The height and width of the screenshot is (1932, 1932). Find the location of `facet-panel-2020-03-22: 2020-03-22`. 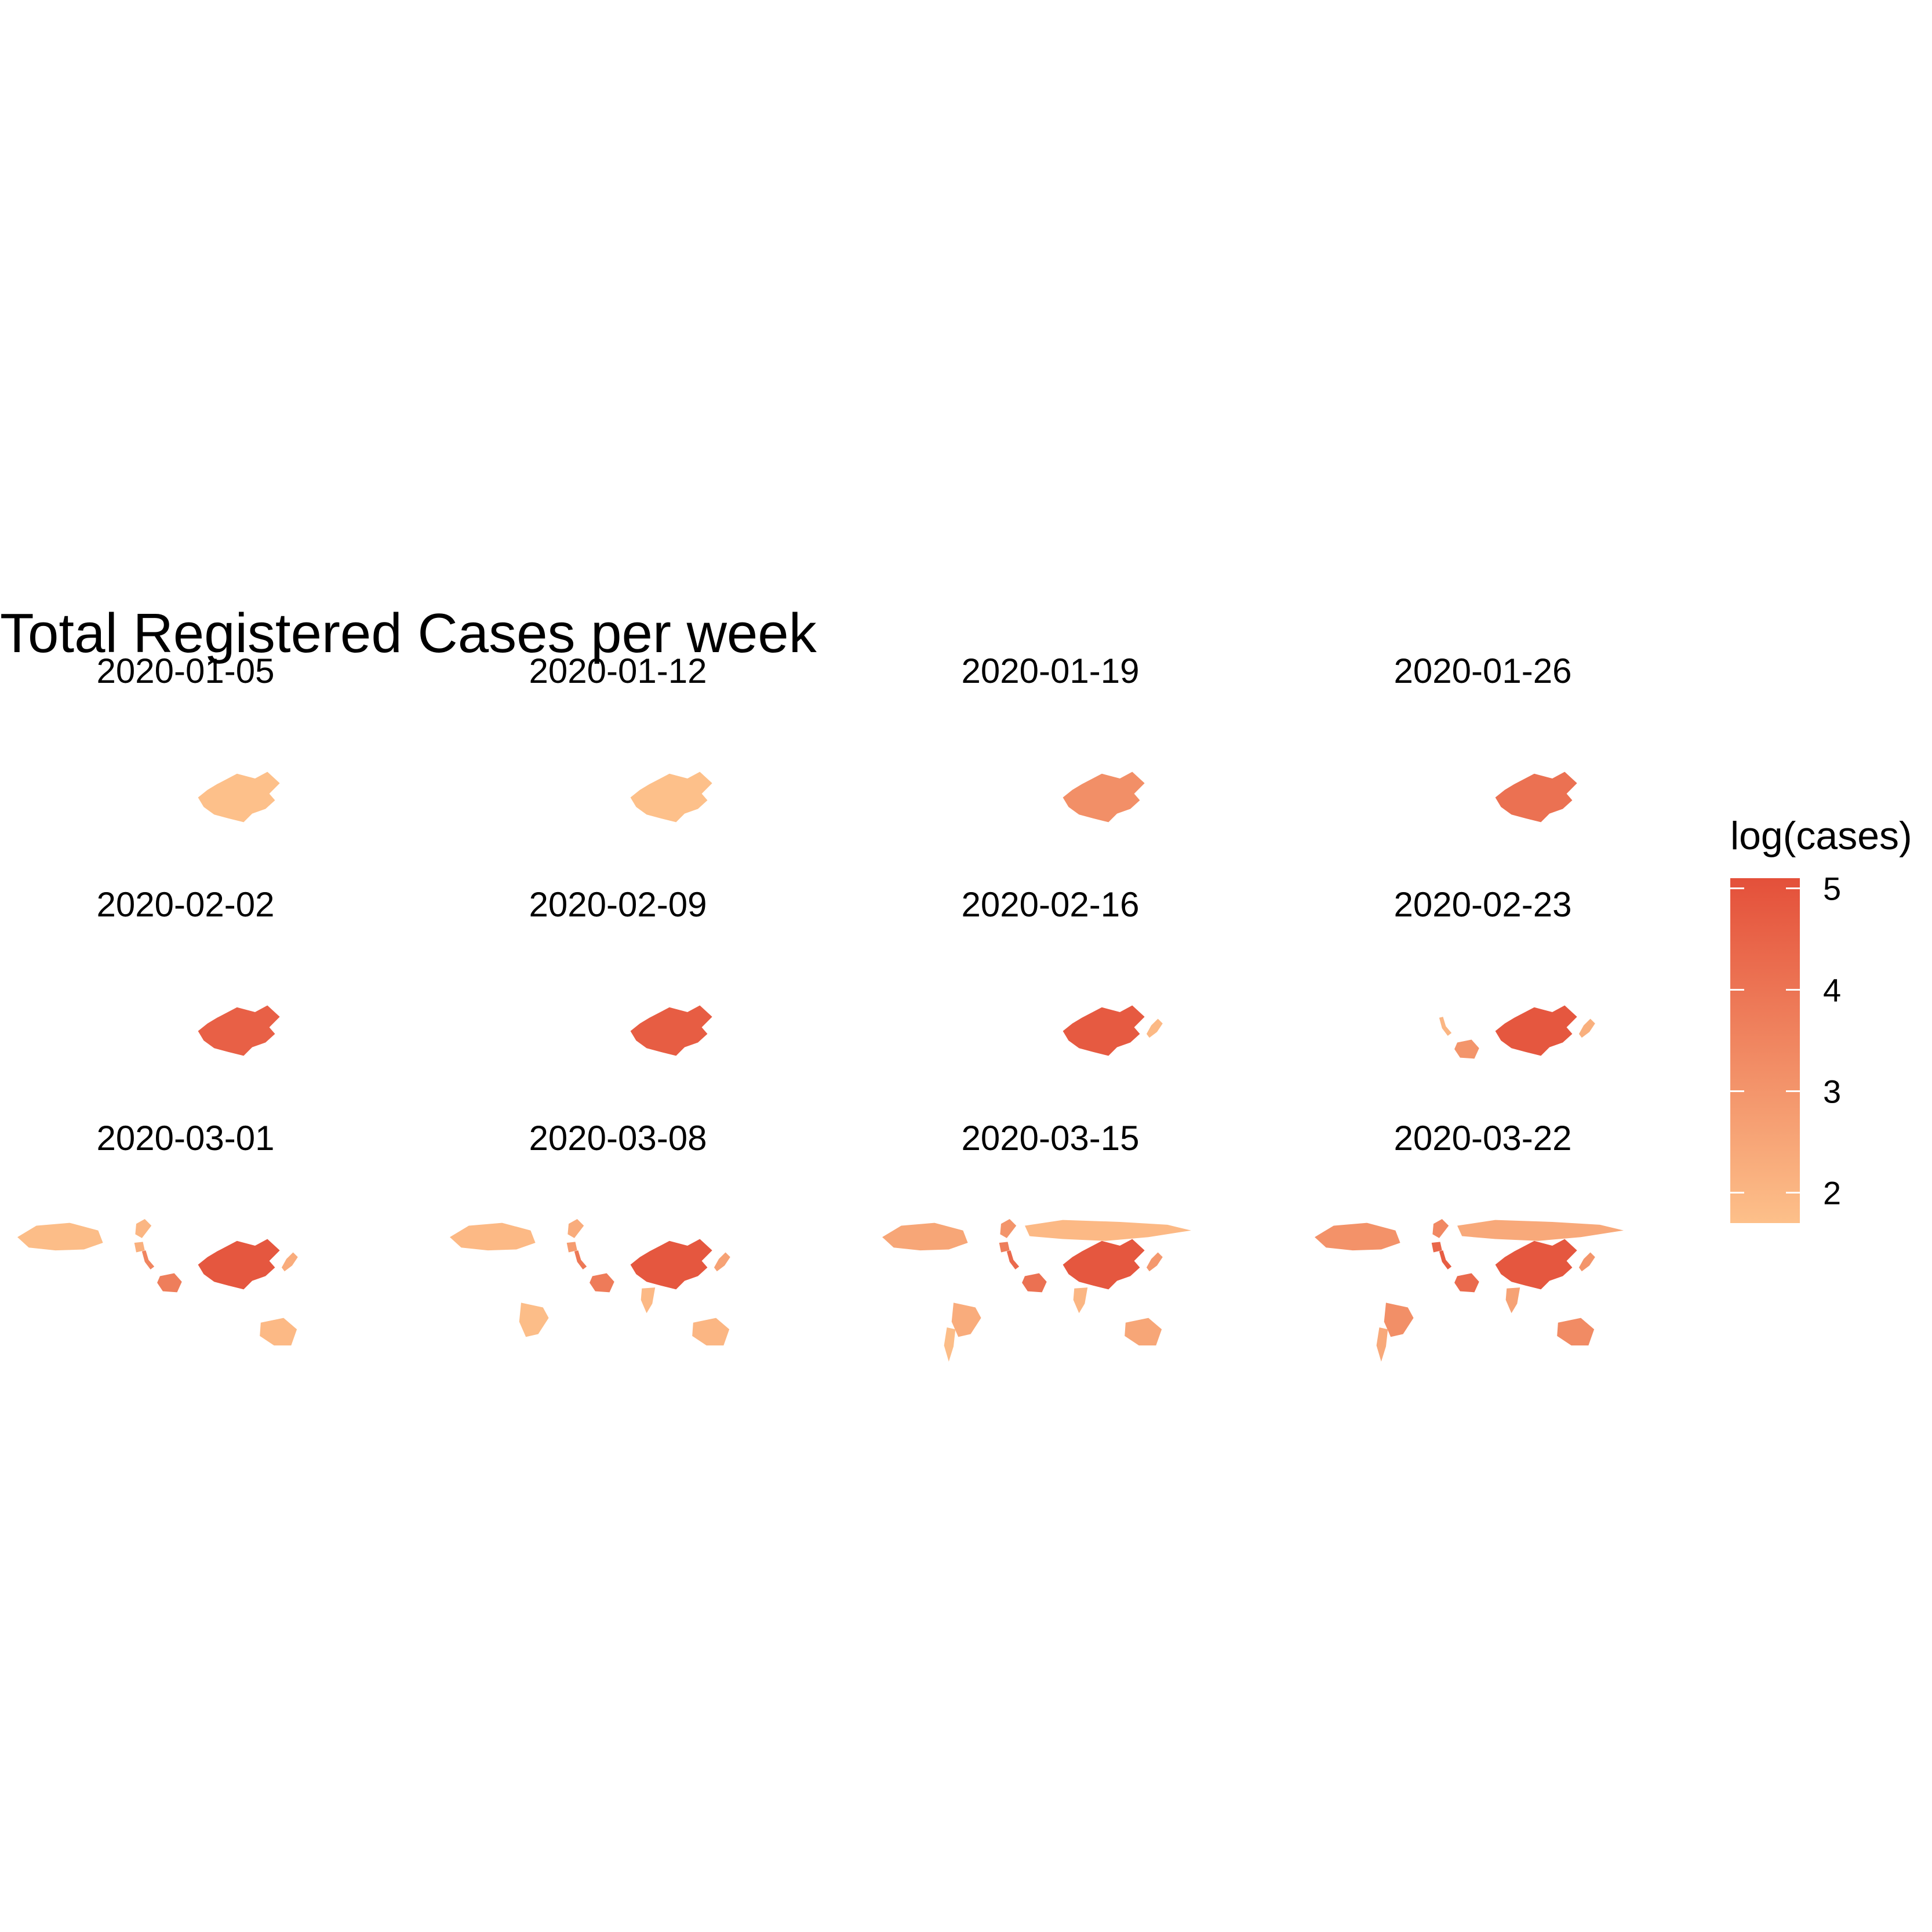

facet-panel-2020-03-22: 2020-03-22 is located at coordinates (1469, 1240).